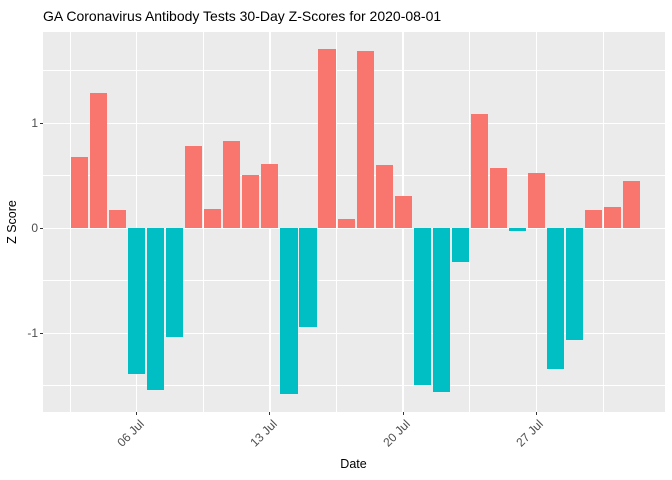 The height and width of the screenshot is (480, 672). Describe the element at coordinates (34, 123) in the screenshot. I see `y-tick-label: 1` at that location.